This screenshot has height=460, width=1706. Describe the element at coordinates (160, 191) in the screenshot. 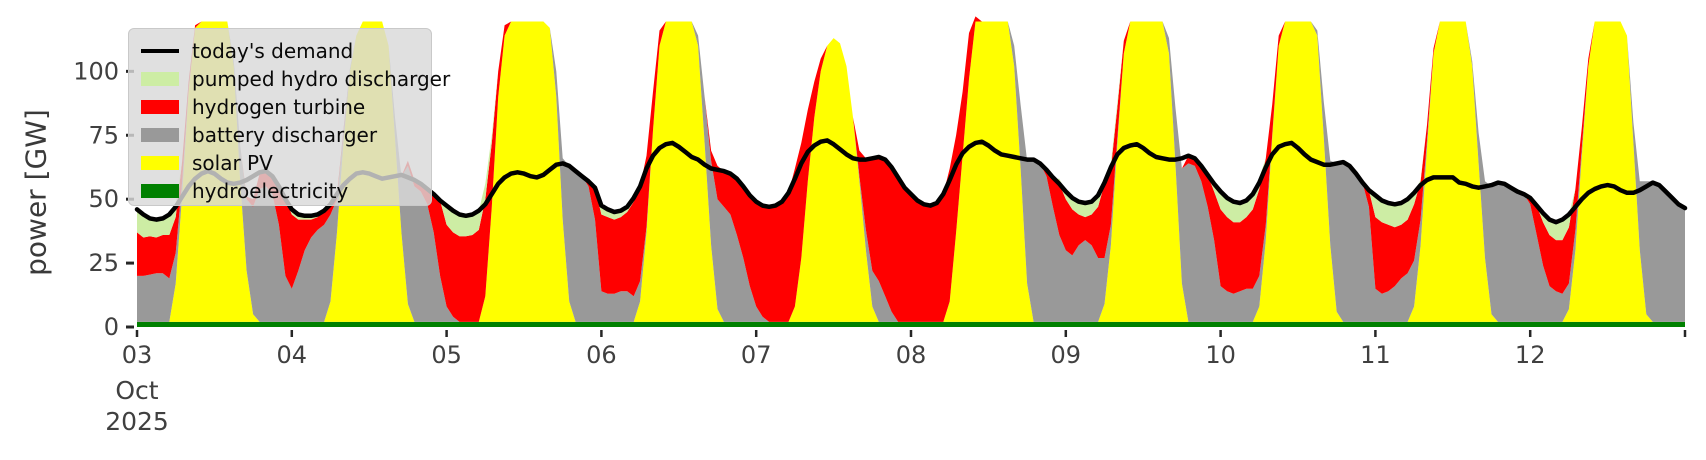

I see `legend-swatch-hydroelectricity` at that location.